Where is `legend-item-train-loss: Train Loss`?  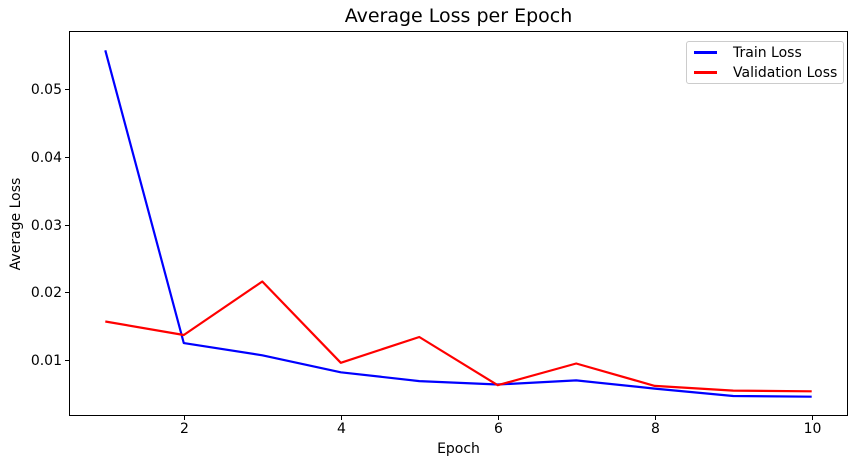 legend-item-train-loss: Train Loss is located at coordinates (764, 53).